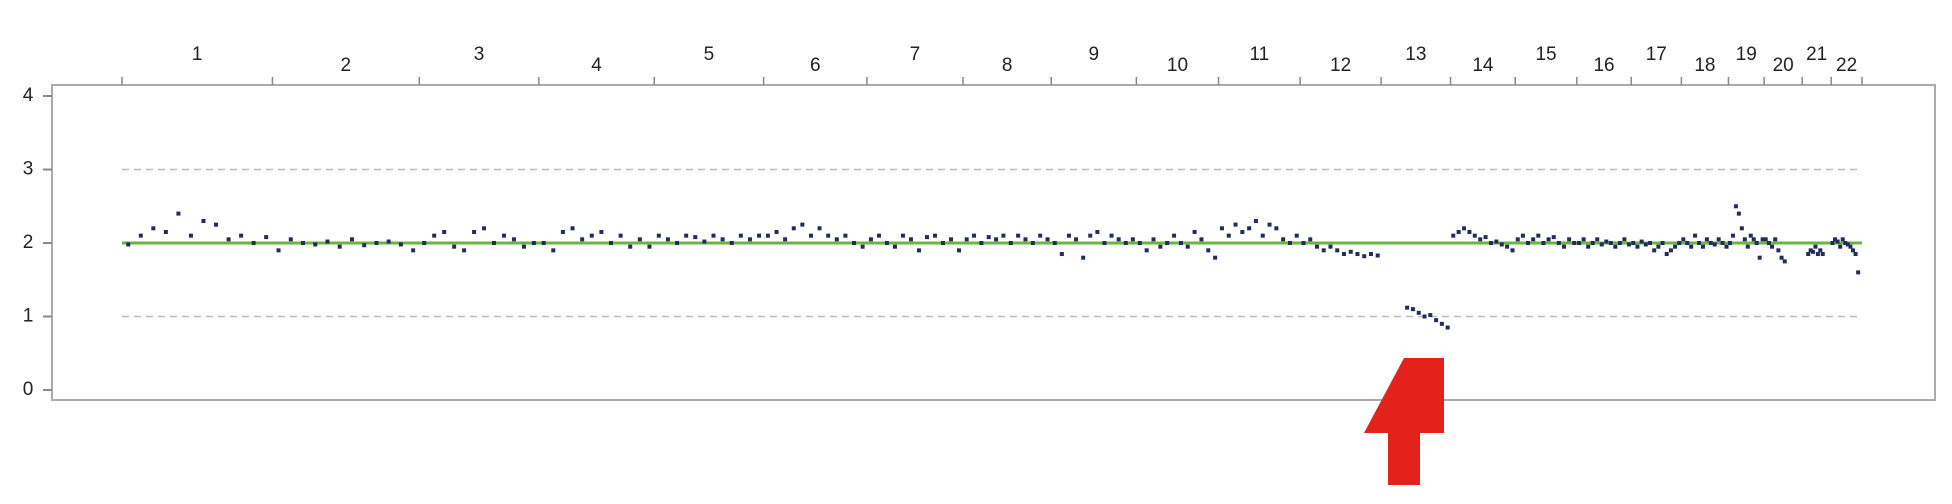 The width and height of the screenshot is (1952, 504). Describe the element at coordinates (1783, 65) in the screenshot. I see `chromosome-label: 20` at that location.